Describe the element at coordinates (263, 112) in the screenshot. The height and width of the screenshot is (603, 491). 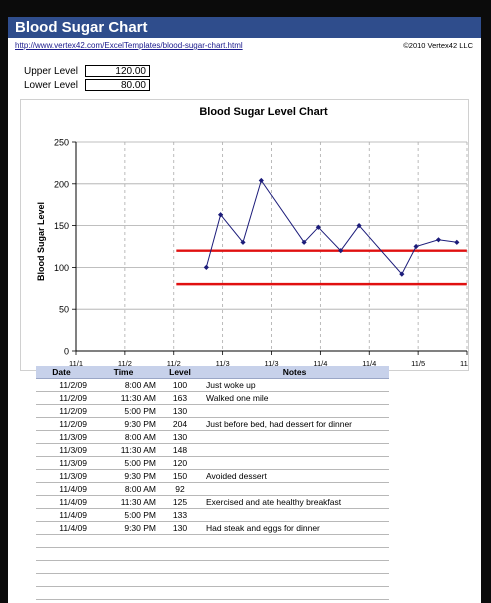
I see `chart-title: Blood Sugar Level Chart` at that location.